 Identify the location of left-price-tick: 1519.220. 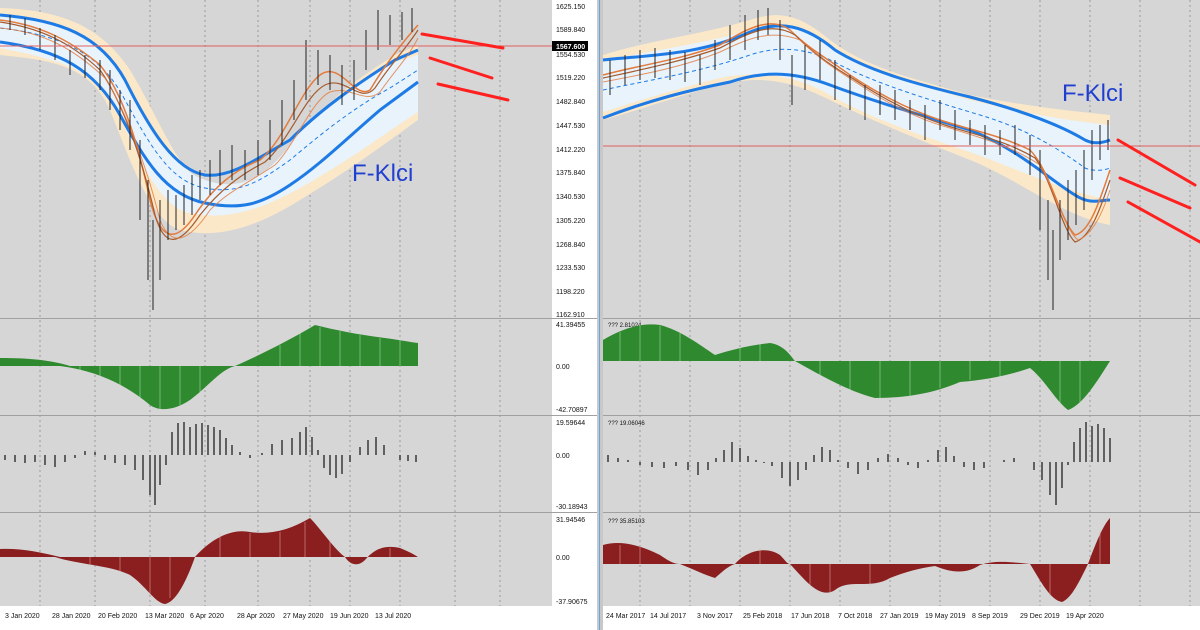
(570, 78).